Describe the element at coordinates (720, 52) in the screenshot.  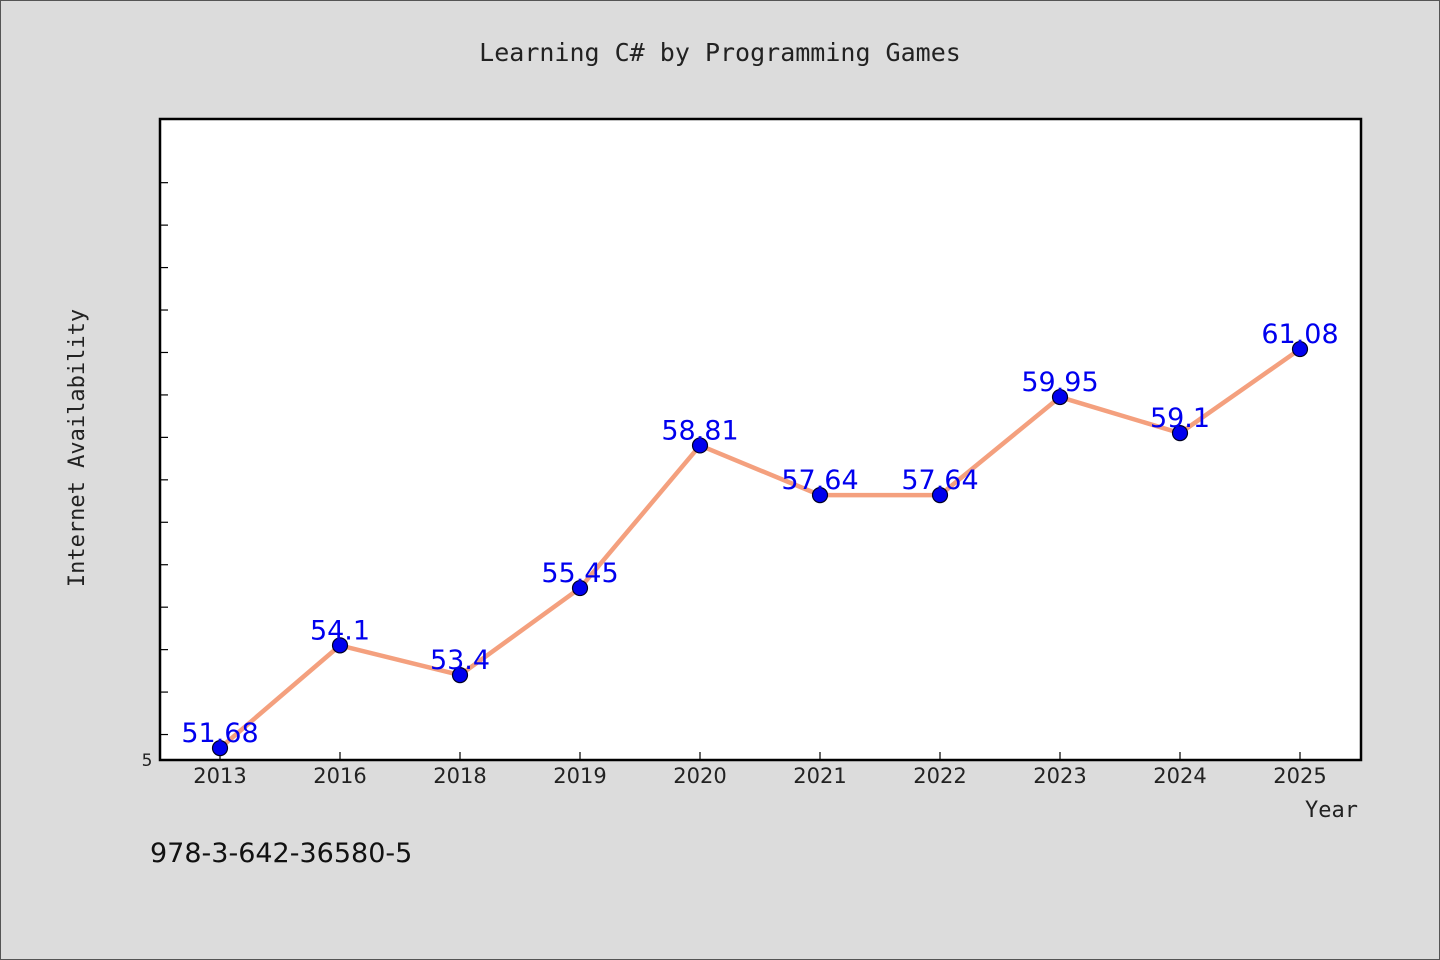
I see `chart-title: Learning C# by Programming Games` at that location.